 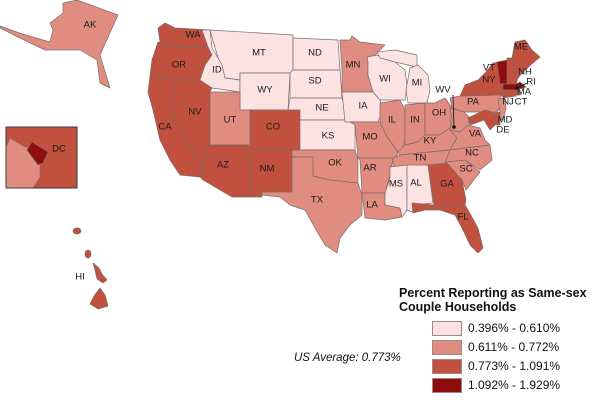 I want to click on label-WI: WI, so click(x=385, y=79).